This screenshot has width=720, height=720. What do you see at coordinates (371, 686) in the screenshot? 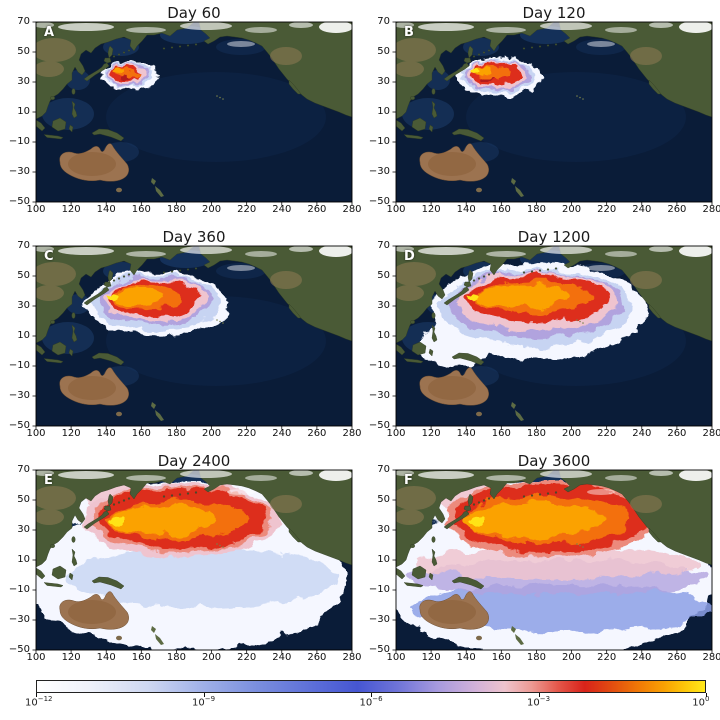
I see `colorbar-gradient` at bounding box center [371, 686].